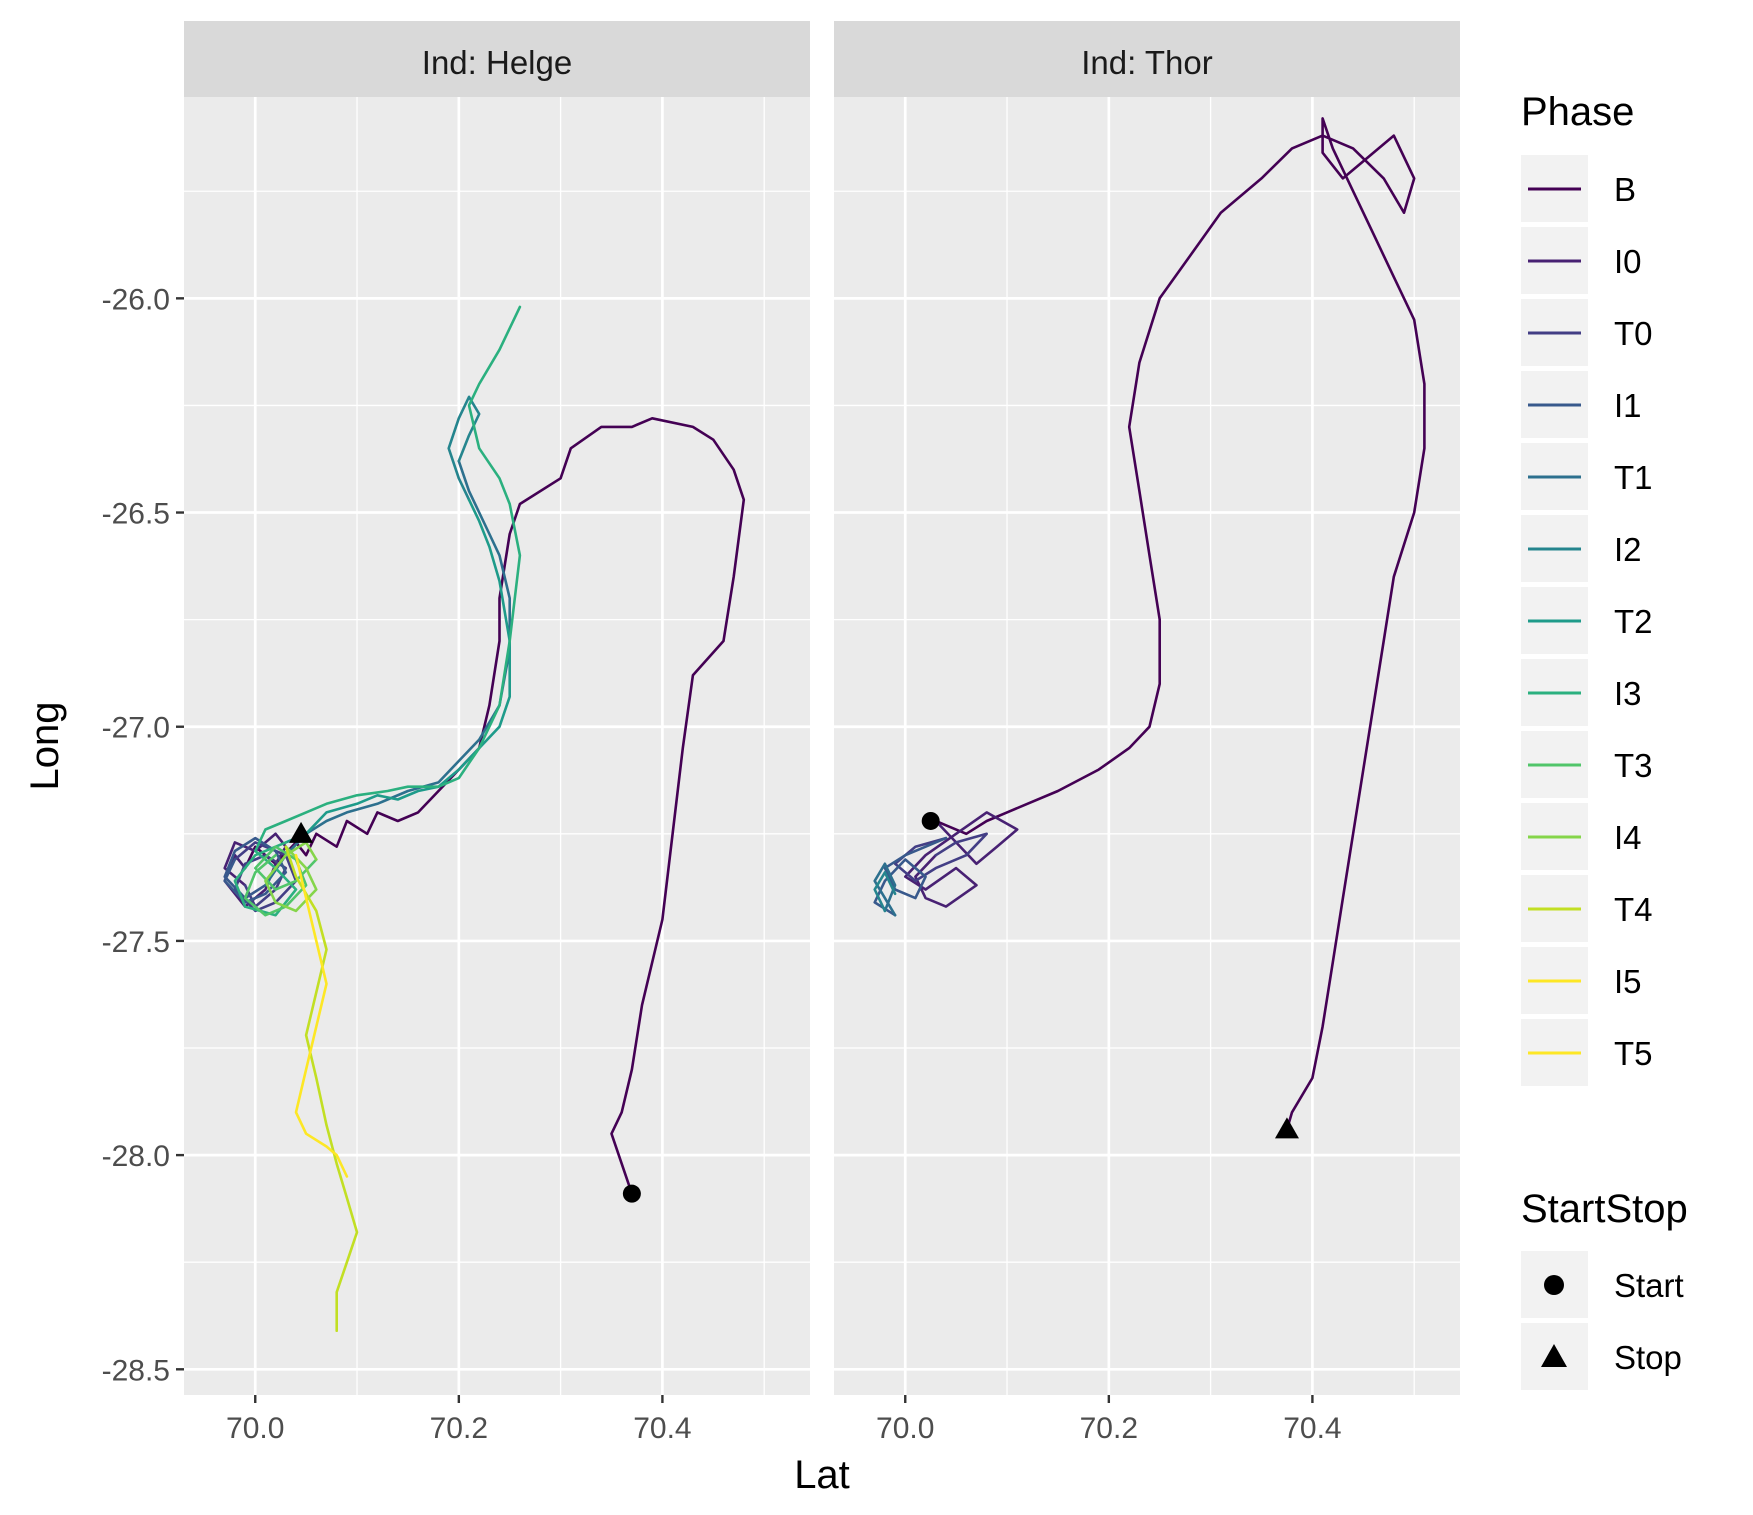 Image resolution: width=1753 pixels, height=1515 pixels. What do you see at coordinates (1633, 333) in the screenshot?
I see `legend-label-t0: T0` at bounding box center [1633, 333].